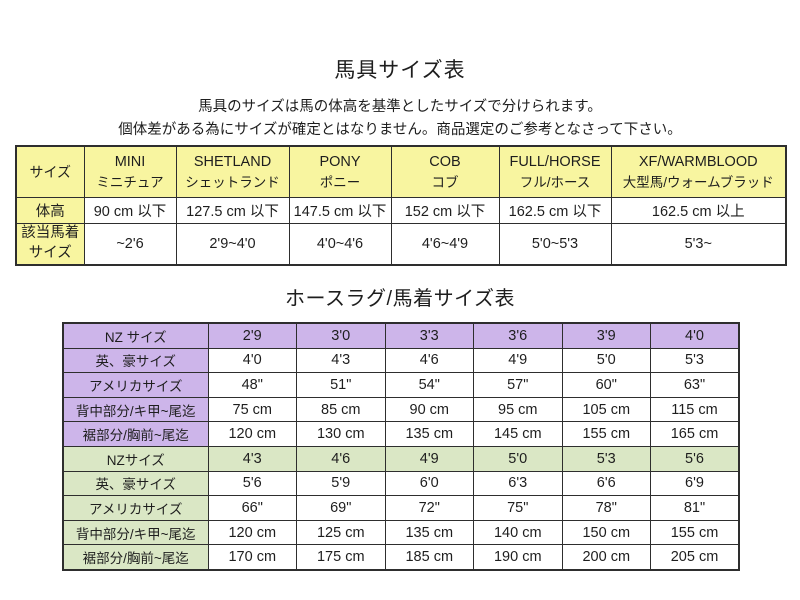  Describe the element at coordinates (130, 161) in the screenshot. I see `column-name-en: MINI` at that location.